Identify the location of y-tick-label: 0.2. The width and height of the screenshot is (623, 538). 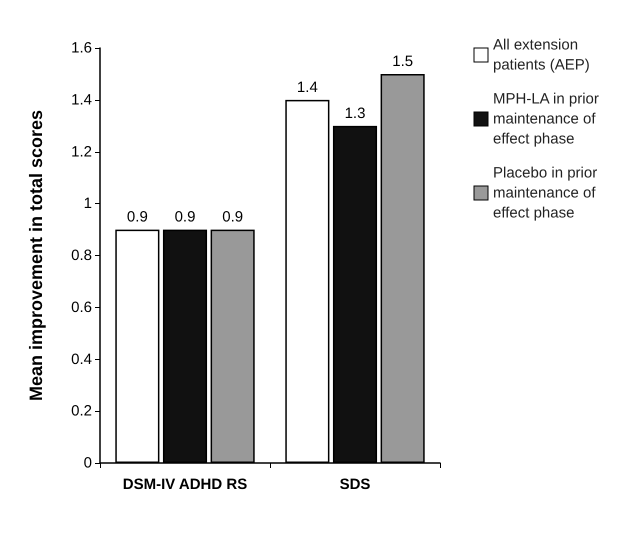
(81, 411).